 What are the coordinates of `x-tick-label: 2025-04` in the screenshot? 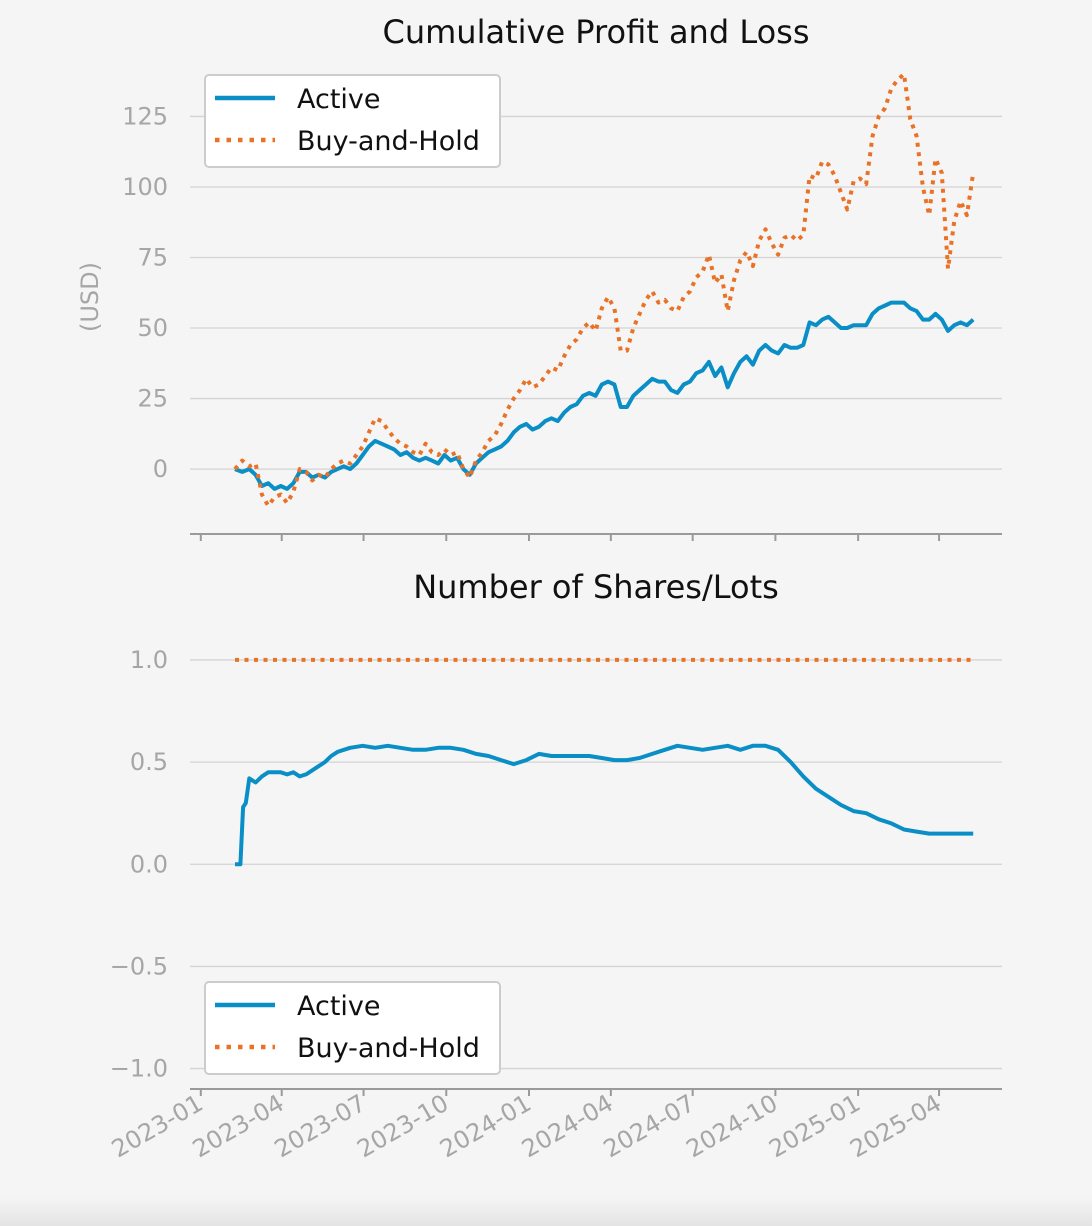 It's located at (895, 1126).